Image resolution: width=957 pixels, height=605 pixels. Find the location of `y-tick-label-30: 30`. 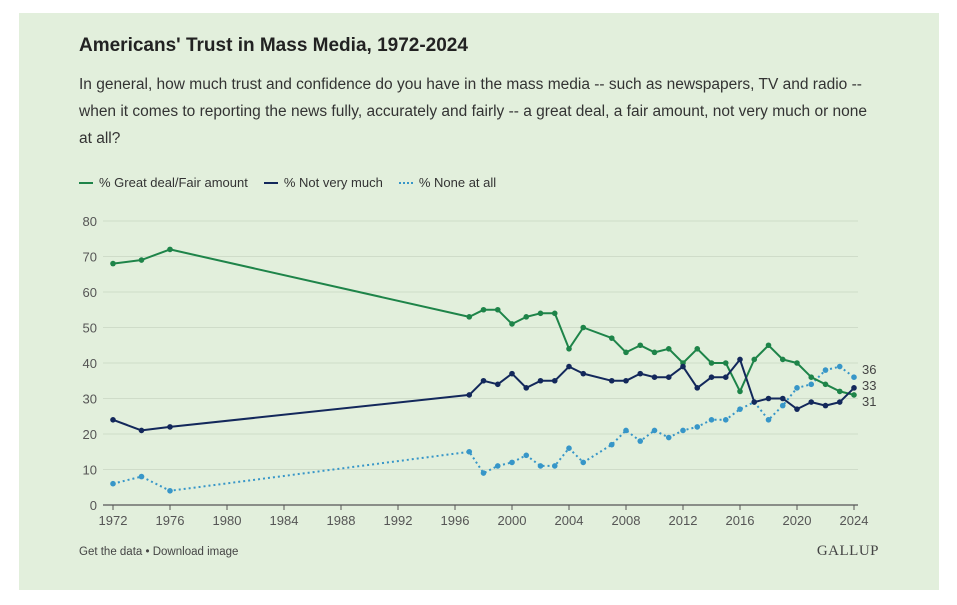

y-tick-label-30: 30 is located at coordinates (90, 399).